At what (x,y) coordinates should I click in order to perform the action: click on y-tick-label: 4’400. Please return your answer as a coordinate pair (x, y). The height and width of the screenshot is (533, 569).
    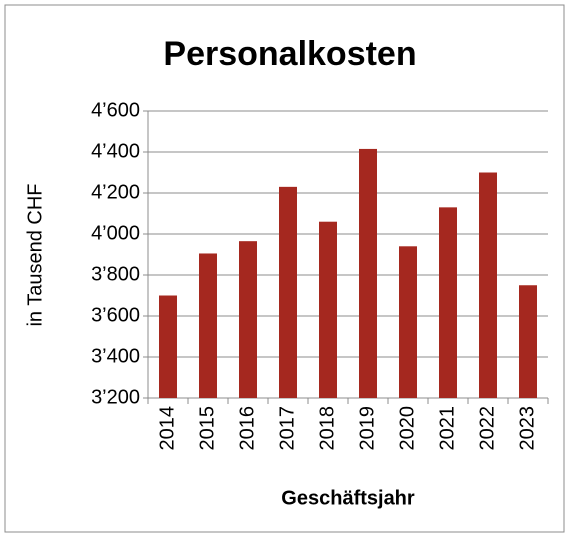
    Looking at the image, I should click on (115, 151).